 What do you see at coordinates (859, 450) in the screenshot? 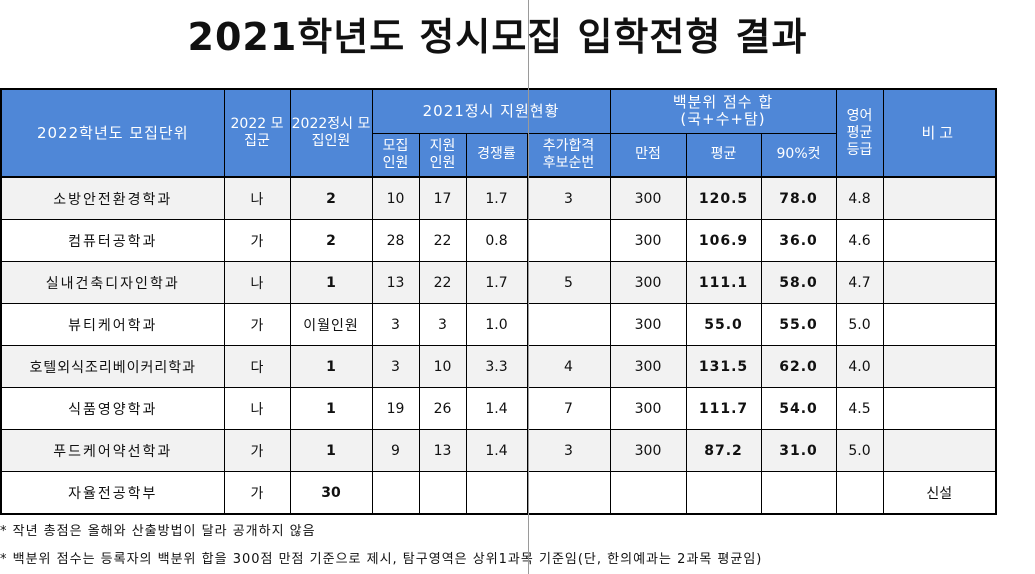
I see `cell-english: 5.0` at bounding box center [859, 450].